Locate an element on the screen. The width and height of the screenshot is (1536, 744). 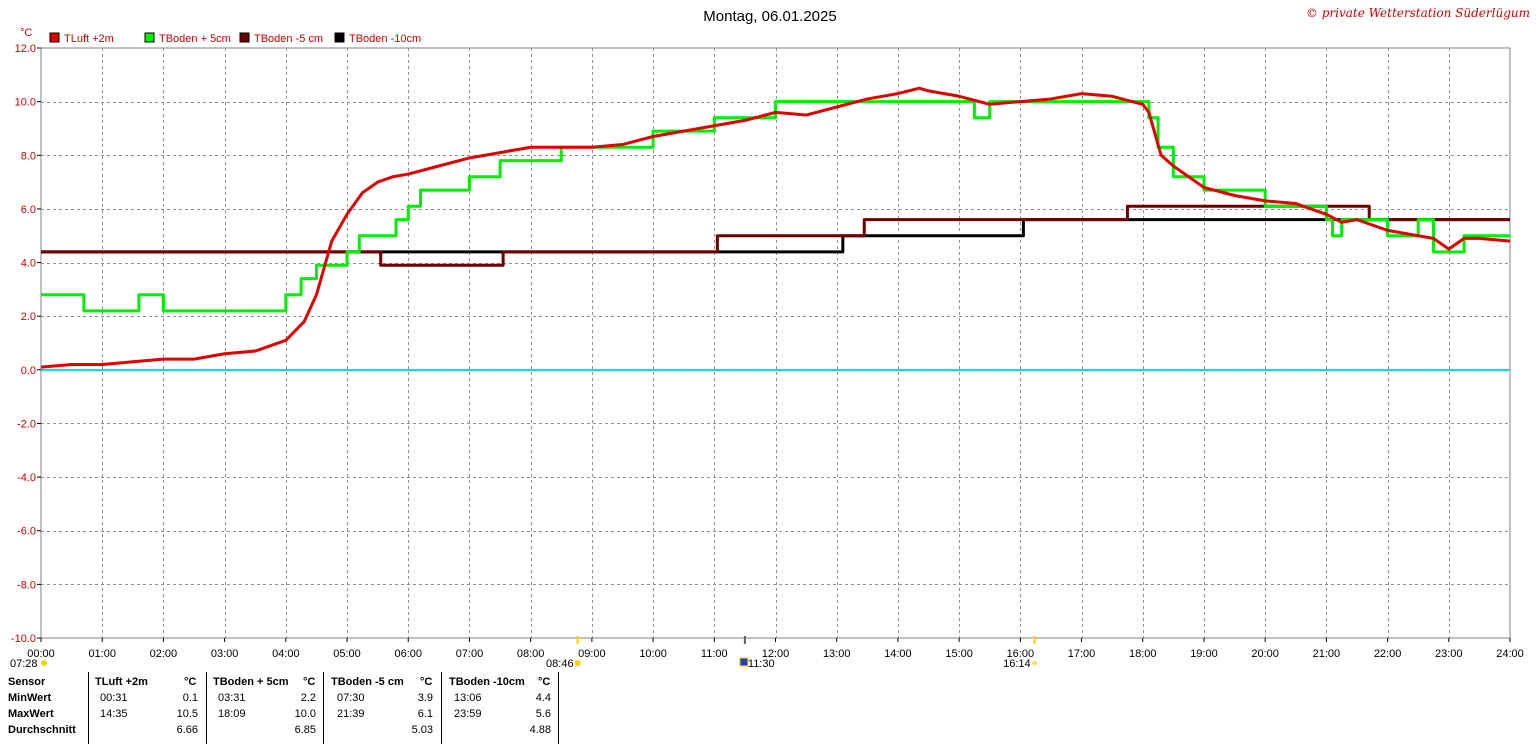
x-tick-label: 01:00 is located at coordinates (102, 654).